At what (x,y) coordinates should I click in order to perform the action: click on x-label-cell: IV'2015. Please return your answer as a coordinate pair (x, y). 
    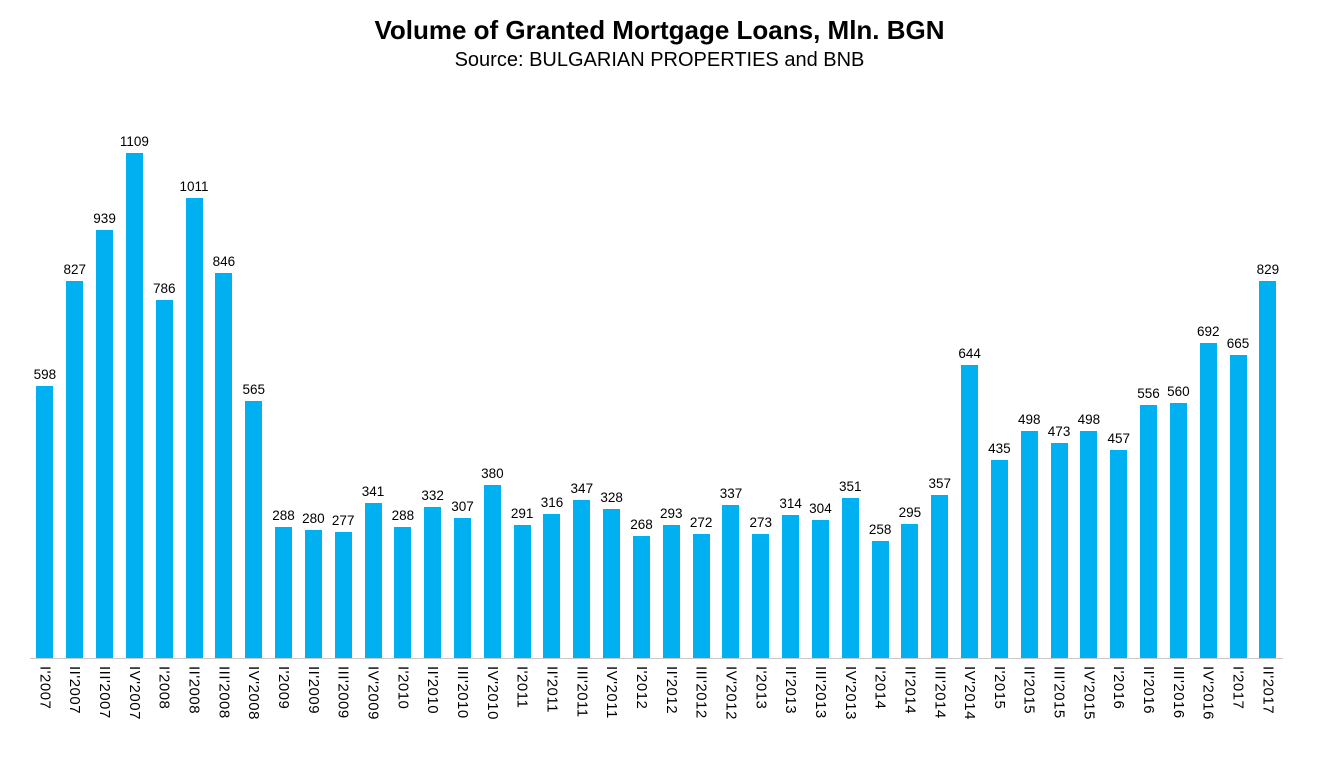
    Looking at the image, I should click on (1089, 689).